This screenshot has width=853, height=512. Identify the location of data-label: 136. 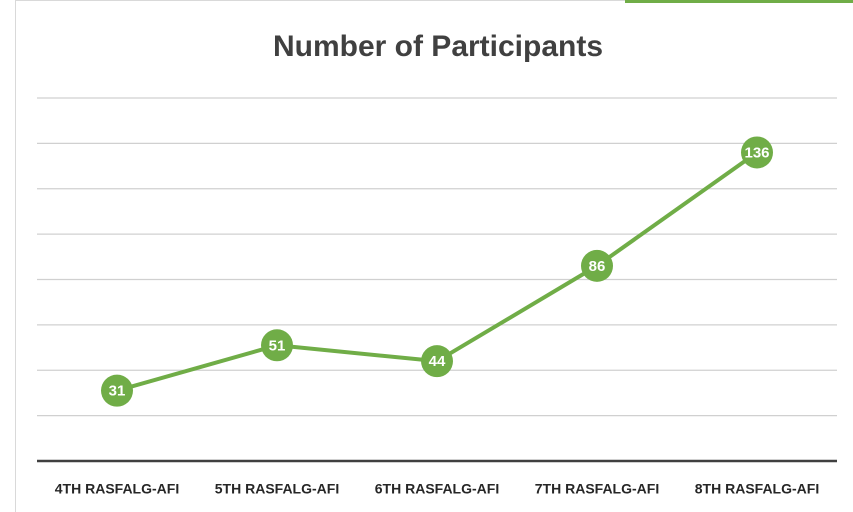
(756, 152).